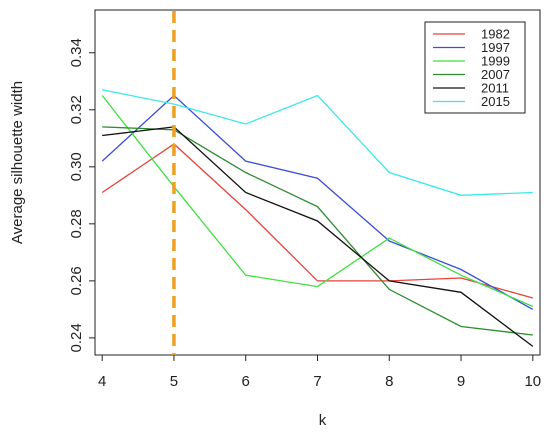  What do you see at coordinates (246, 381) in the screenshot?
I see `x-tick-label: 6` at bounding box center [246, 381].